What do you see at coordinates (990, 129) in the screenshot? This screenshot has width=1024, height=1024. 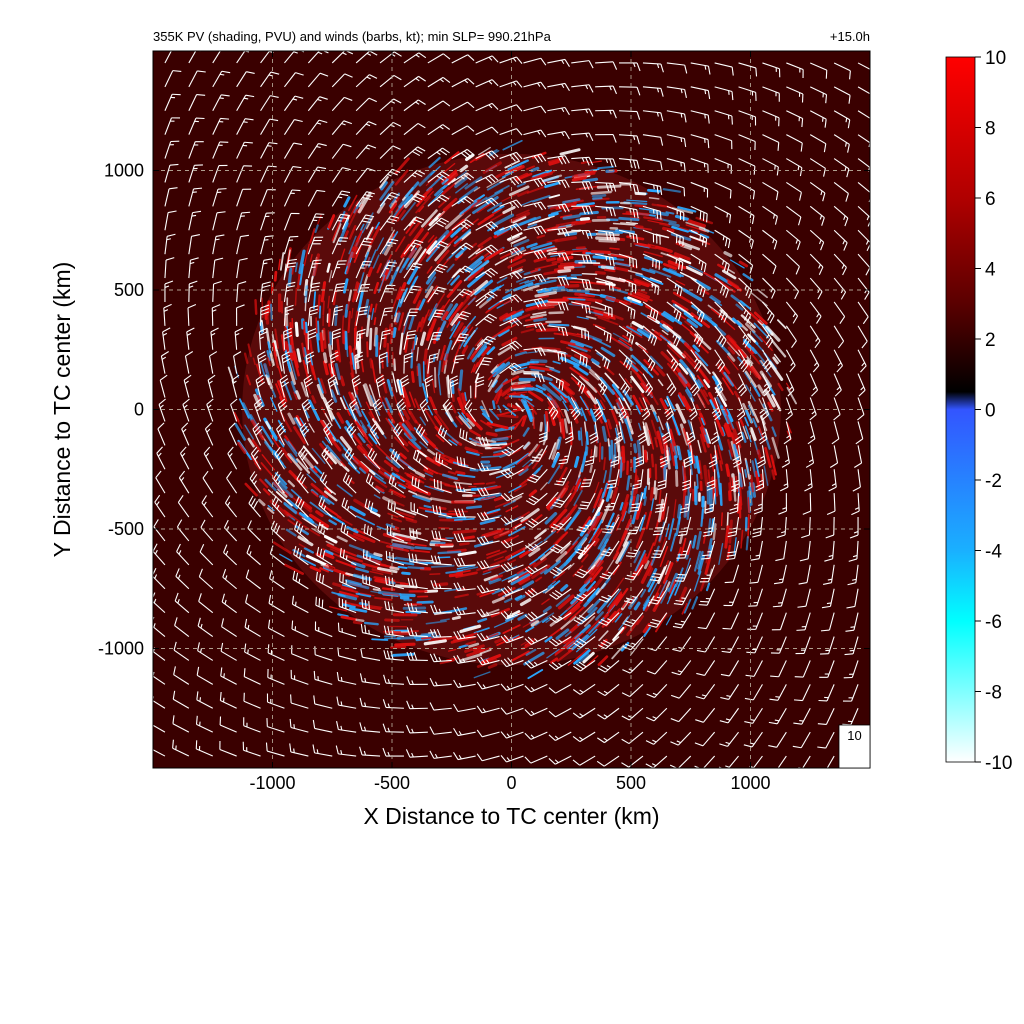 I see `colorbar-tick-label: 8` at bounding box center [990, 129].